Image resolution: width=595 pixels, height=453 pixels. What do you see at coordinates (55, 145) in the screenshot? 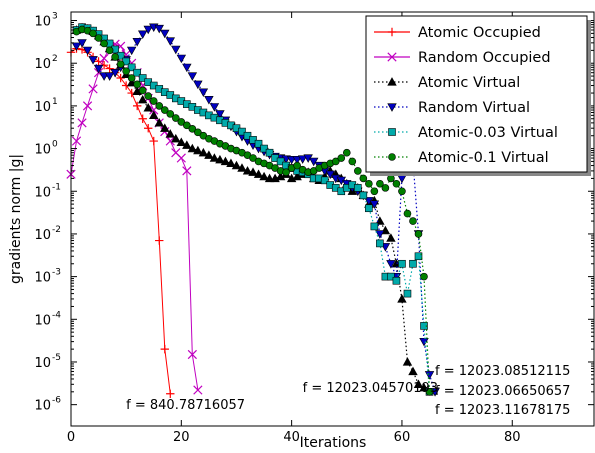
I see `y-tick-exponent: 0` at bounding box center [55, 145].